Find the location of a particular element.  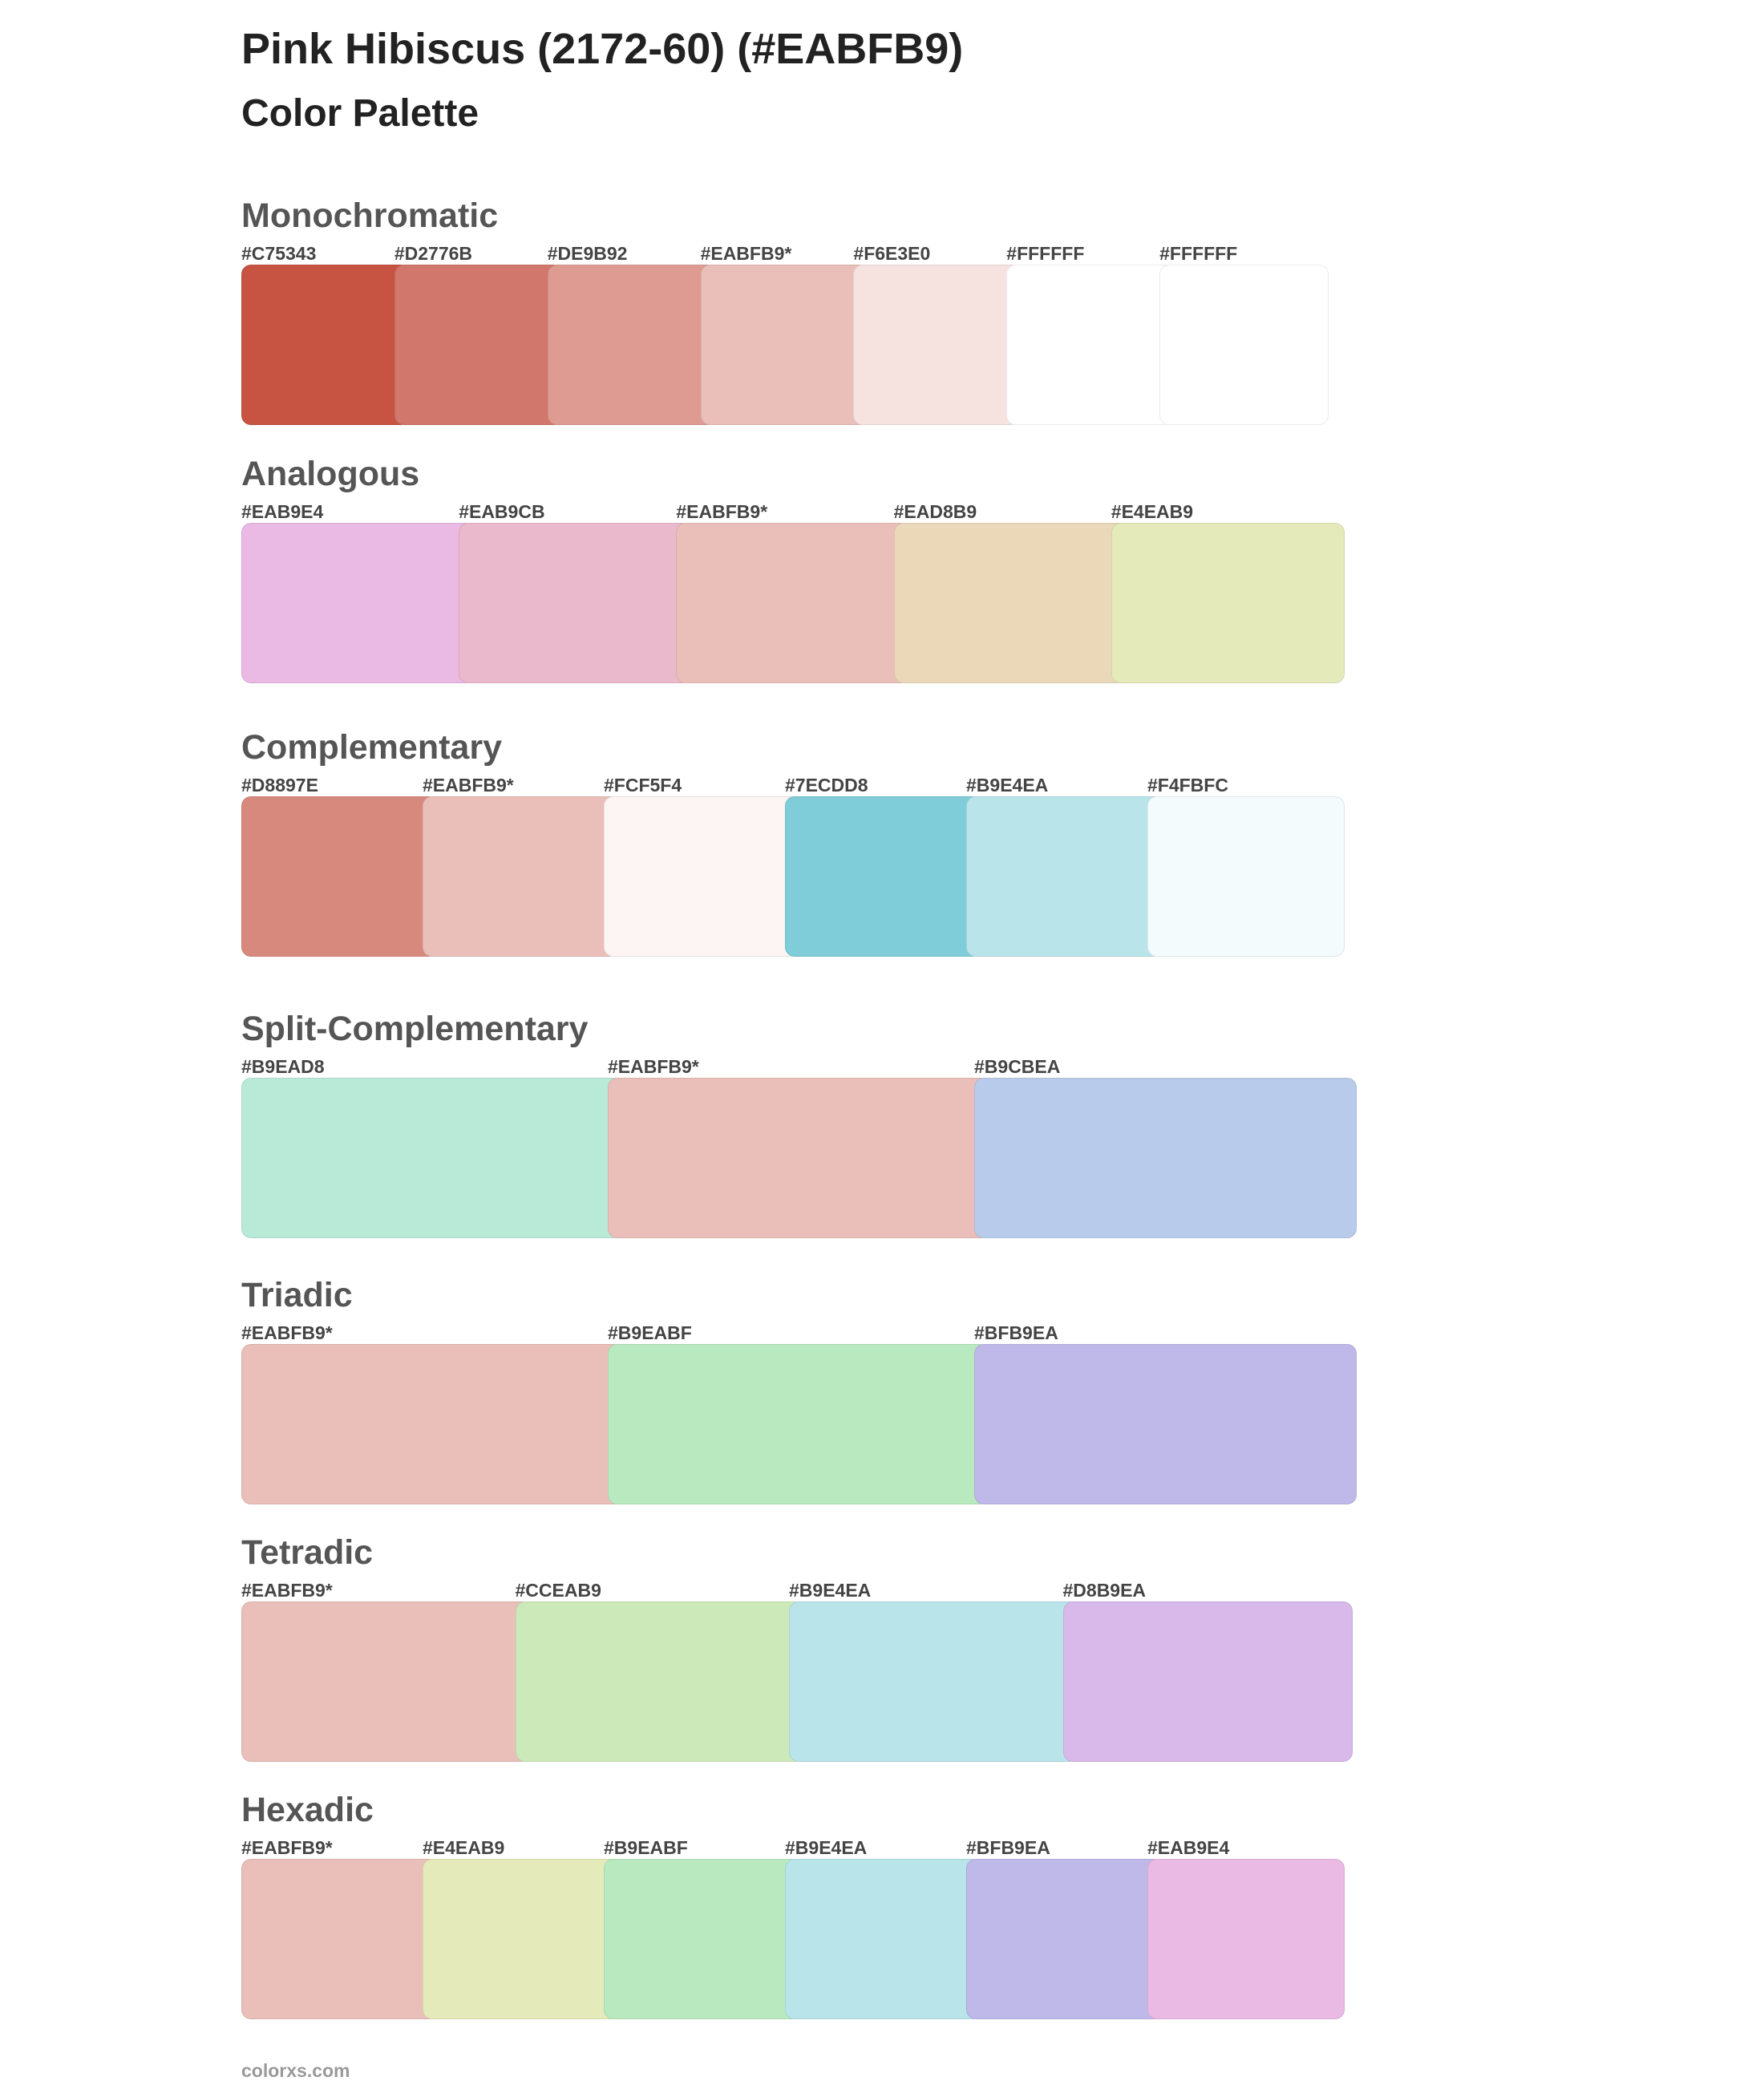

swatch-label: #D8B9EA is located at coordinates (1104, 1590).